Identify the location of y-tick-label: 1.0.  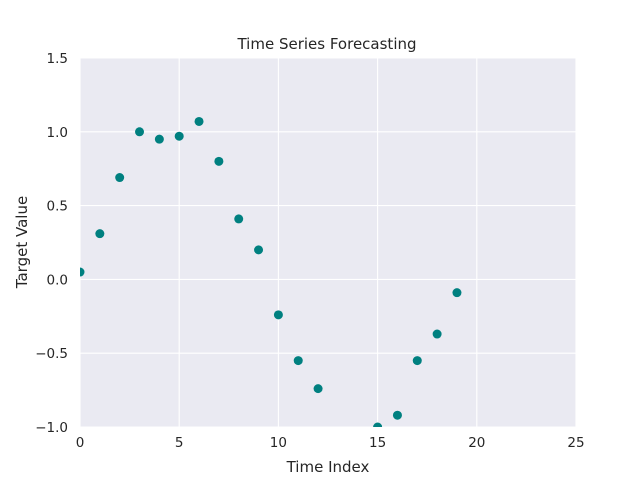
(57, 133).